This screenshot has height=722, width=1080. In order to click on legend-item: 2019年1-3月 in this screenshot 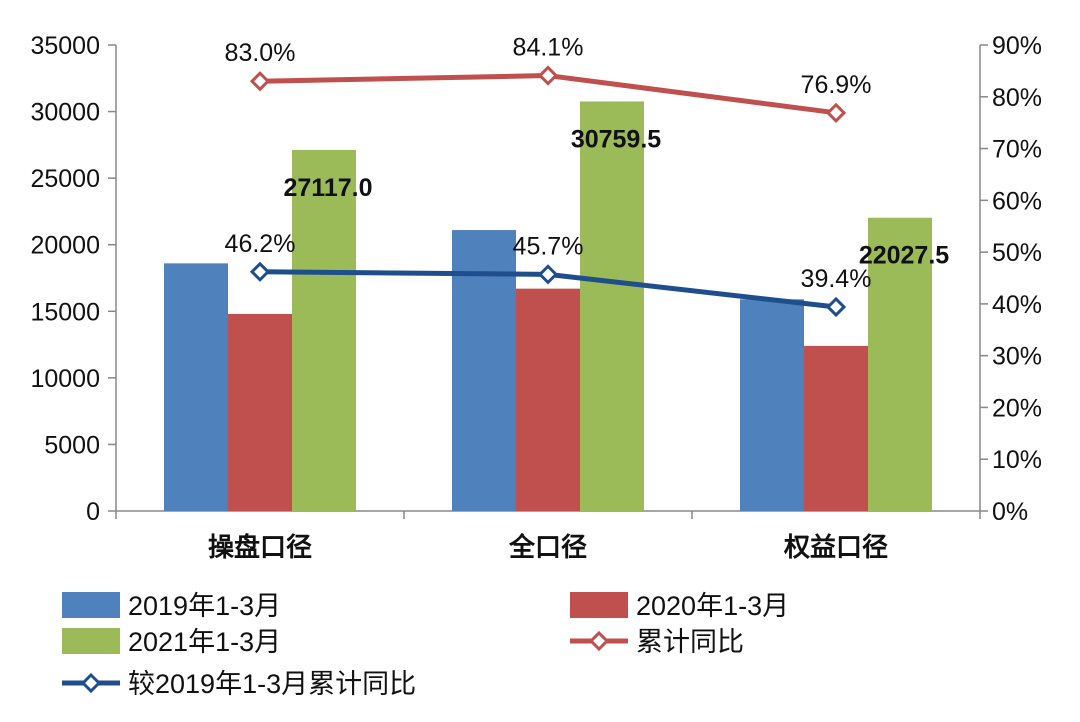, I will do `click(171, 606)`.